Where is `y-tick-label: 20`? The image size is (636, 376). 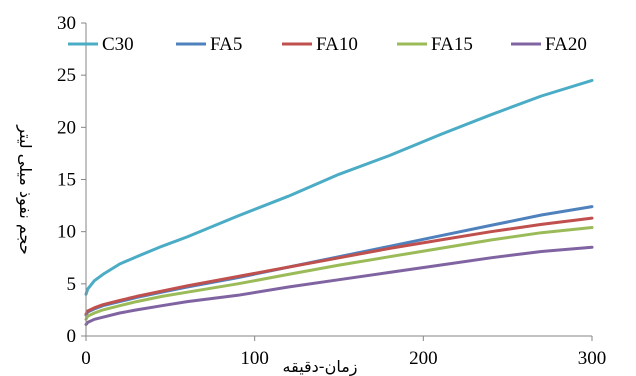 y-tick-label: 20 is located at coordinates (66, 127).